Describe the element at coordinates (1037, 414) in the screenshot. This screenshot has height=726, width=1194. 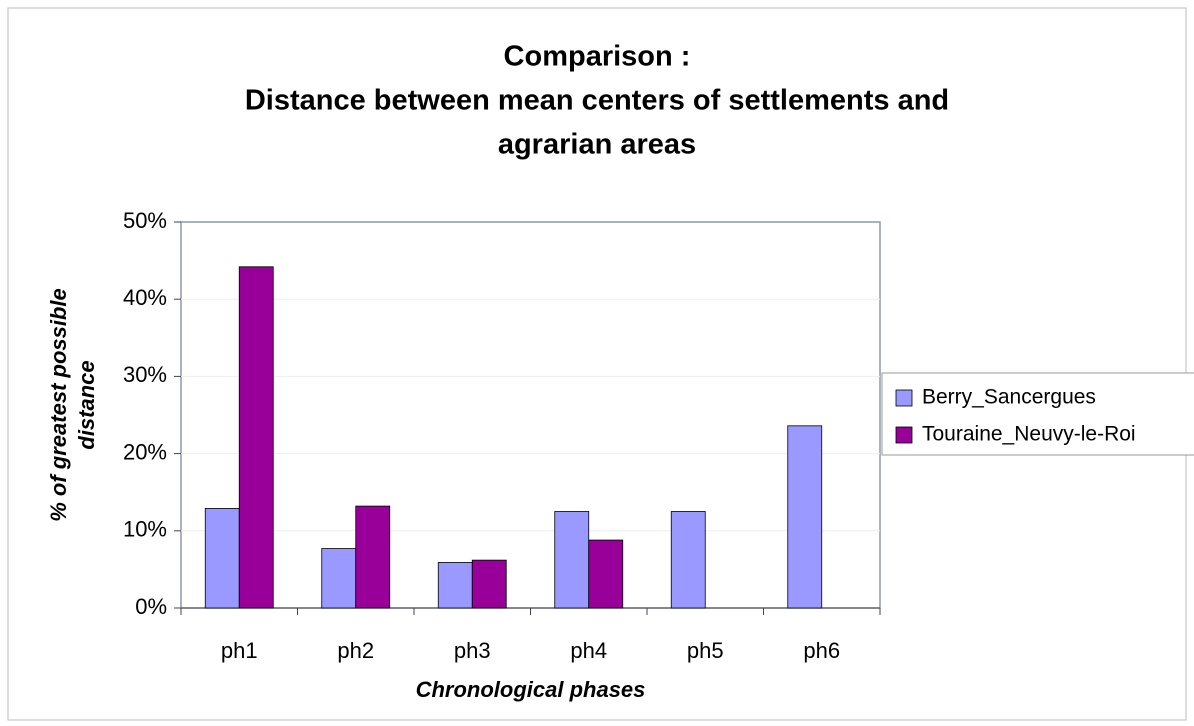
I see `legend-box` at that location.